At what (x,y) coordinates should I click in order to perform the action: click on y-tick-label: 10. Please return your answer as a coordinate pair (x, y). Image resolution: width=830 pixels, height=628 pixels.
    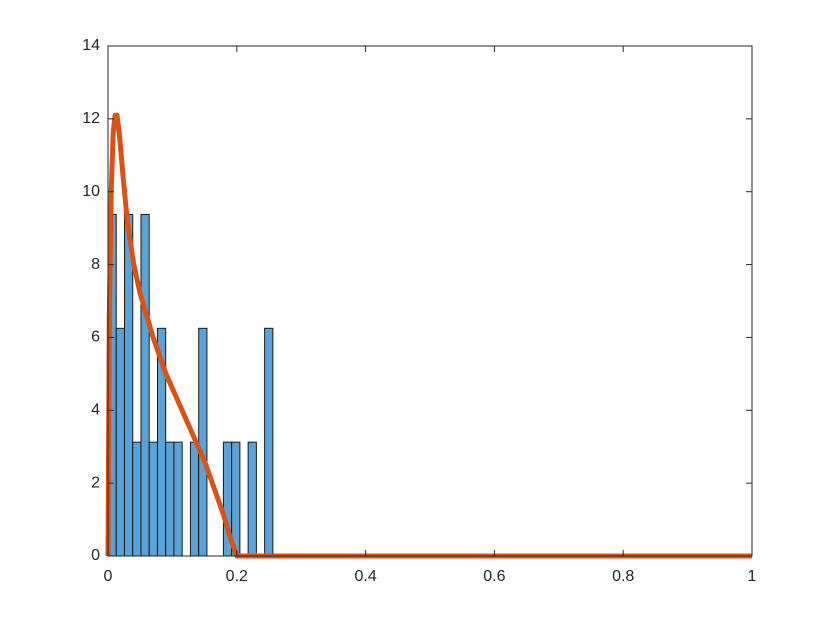
    Looking at the image, I should click on (91, 191).